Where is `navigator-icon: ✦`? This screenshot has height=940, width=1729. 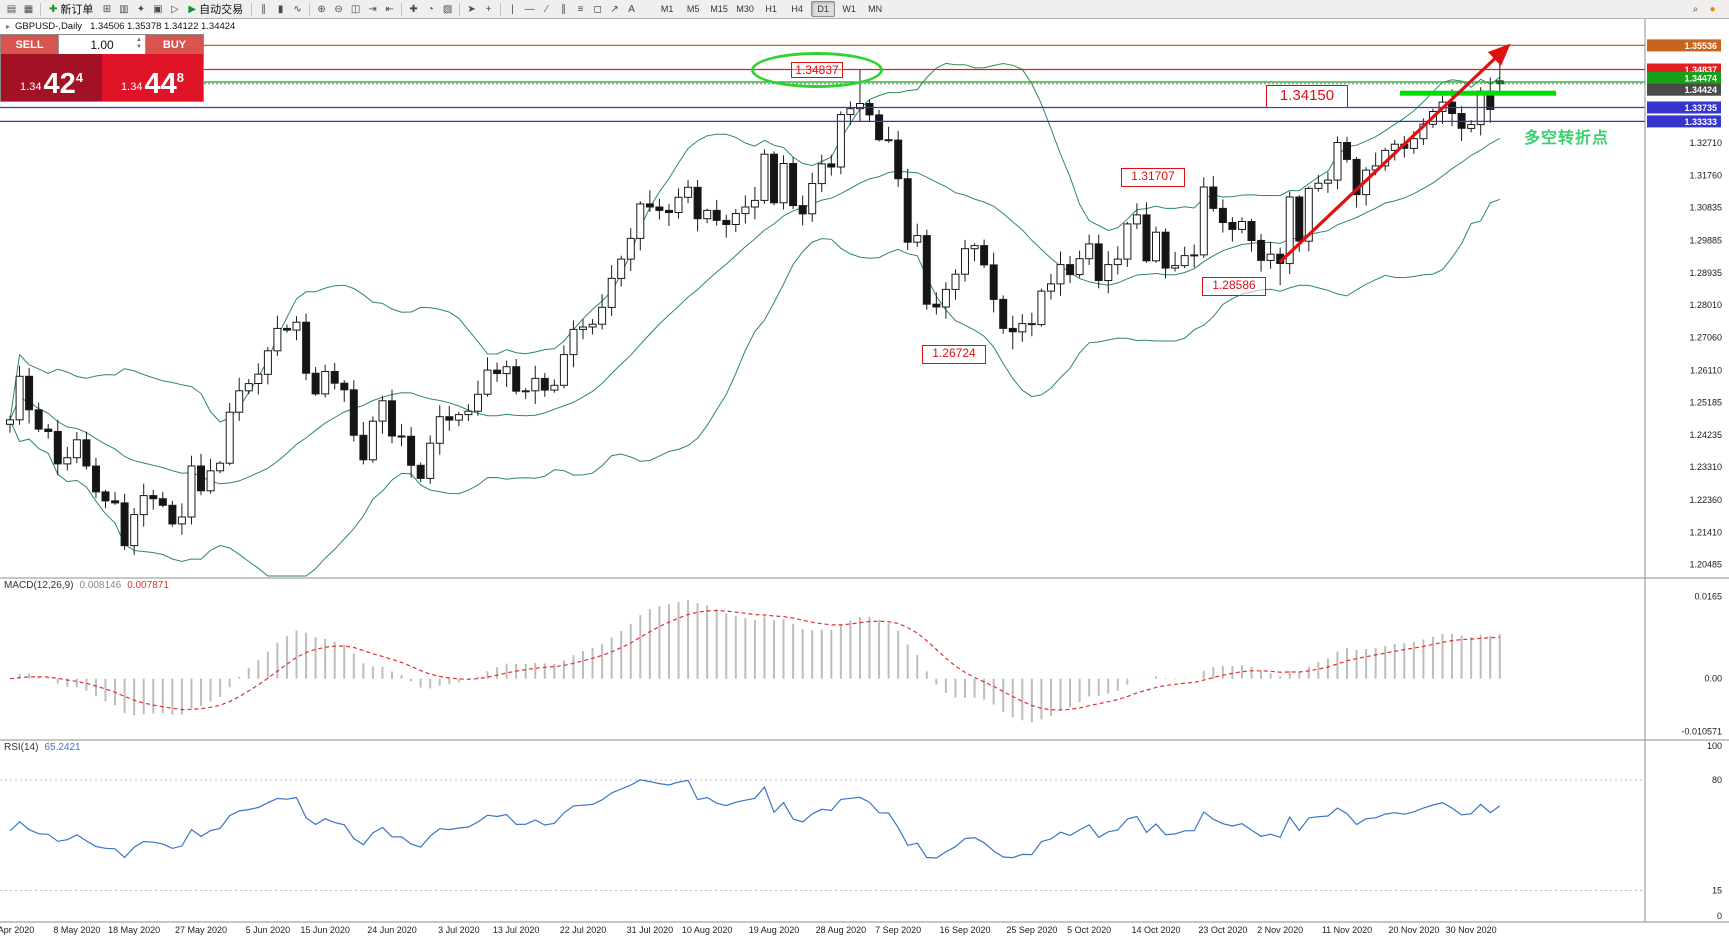 navigator-icon: ✦ is located at coordinates (141, 9).